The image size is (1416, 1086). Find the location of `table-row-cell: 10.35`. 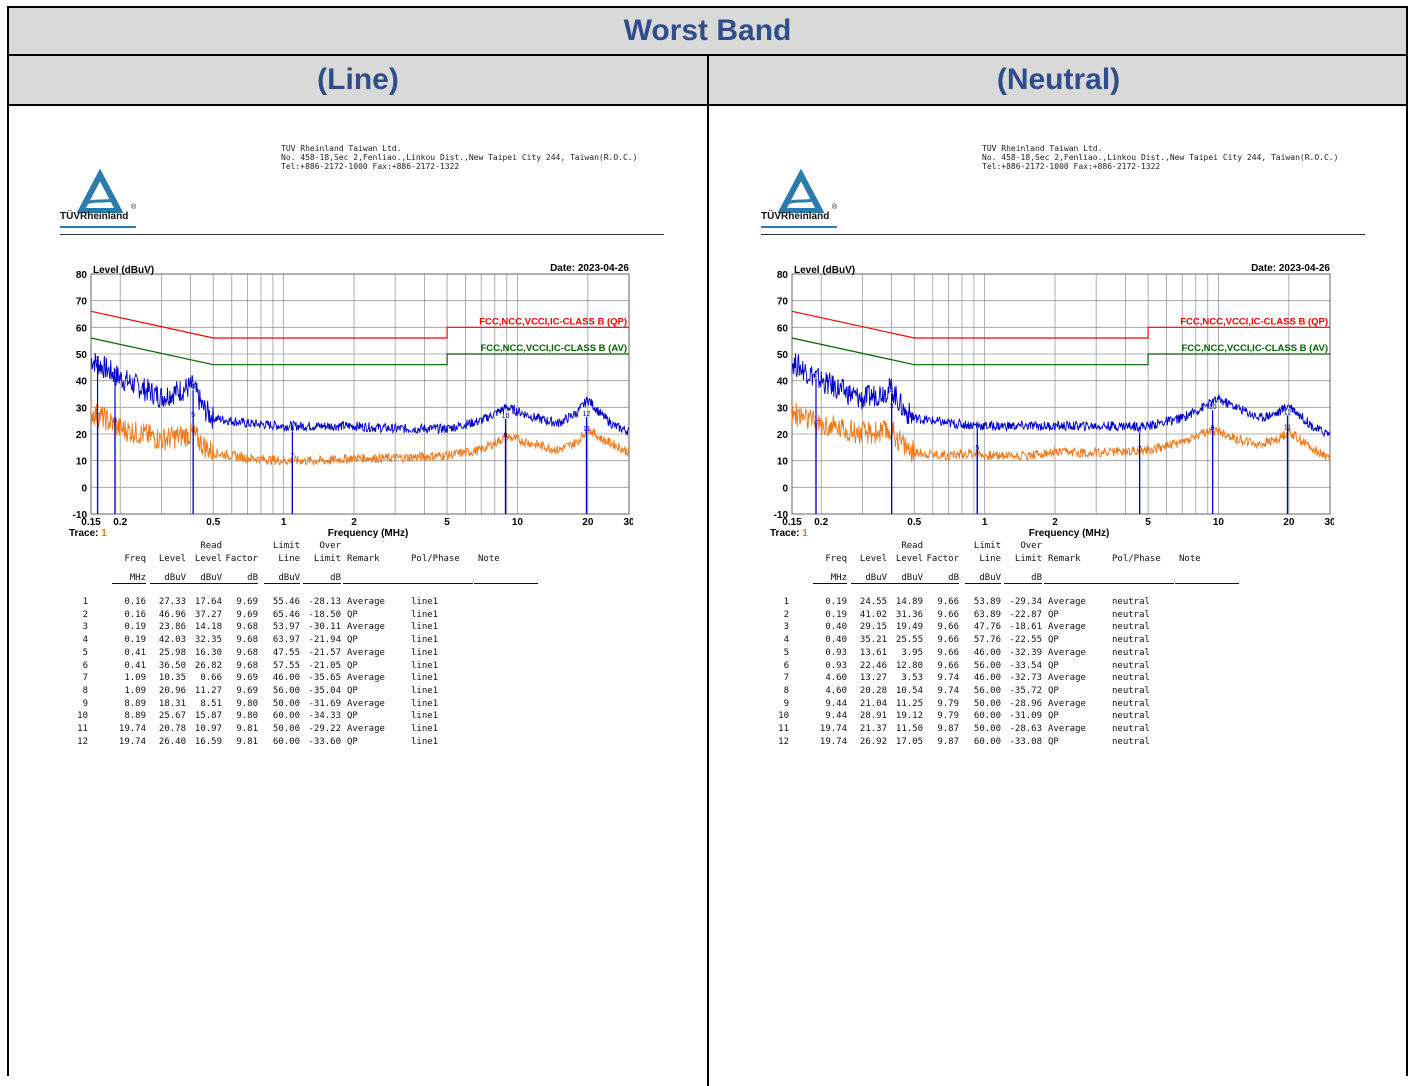

table-row-cell: 10.35 is located at coordinates (172, 678).